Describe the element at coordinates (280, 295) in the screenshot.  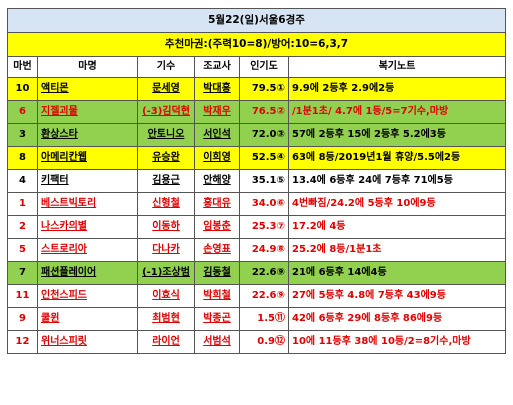
I see `popularity-rank: ⑨` at that location.